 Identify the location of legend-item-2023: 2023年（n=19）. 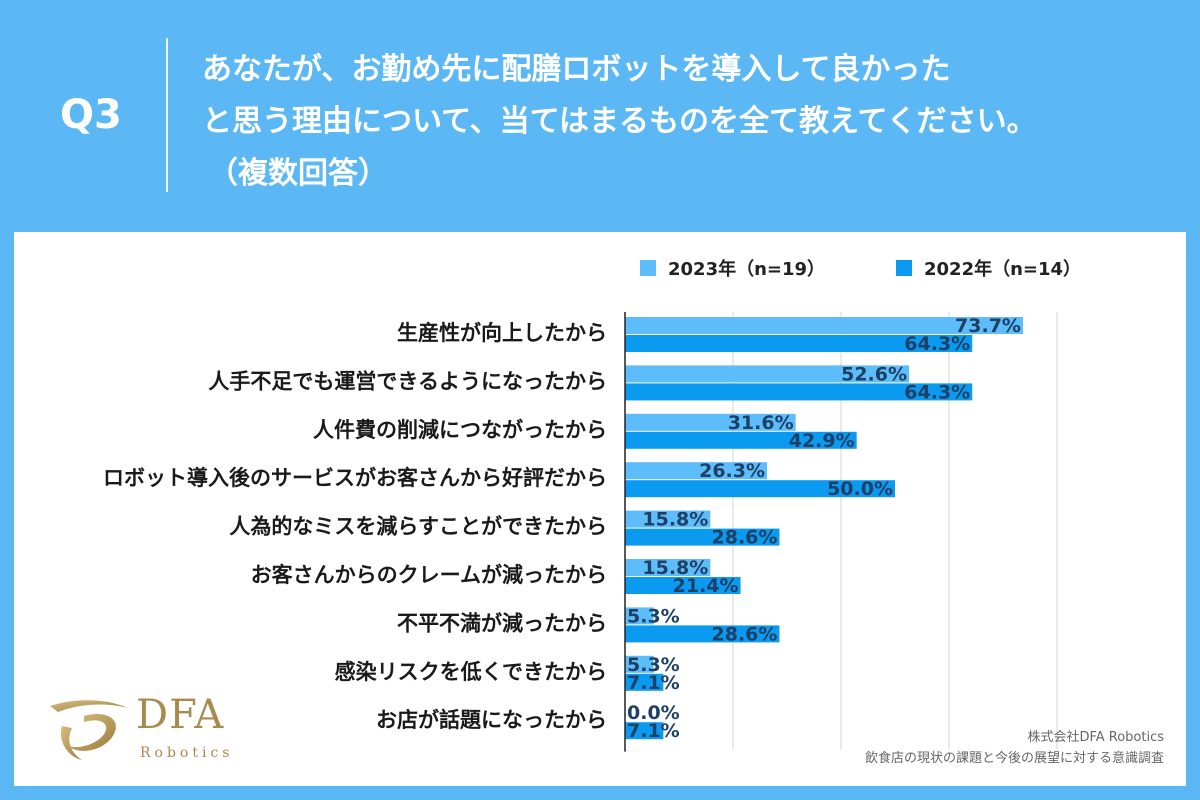
(733, 268).